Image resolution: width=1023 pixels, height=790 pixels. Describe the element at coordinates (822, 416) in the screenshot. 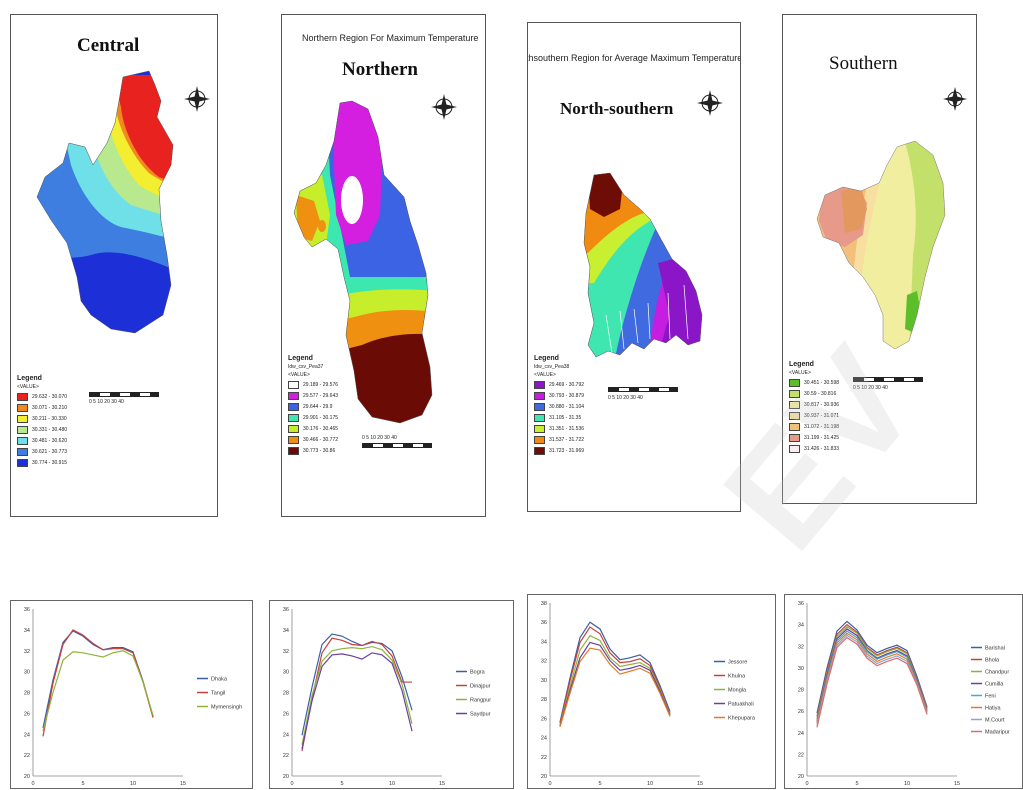

I see `legend-item-label: 30.937 - 31.071` at that location.